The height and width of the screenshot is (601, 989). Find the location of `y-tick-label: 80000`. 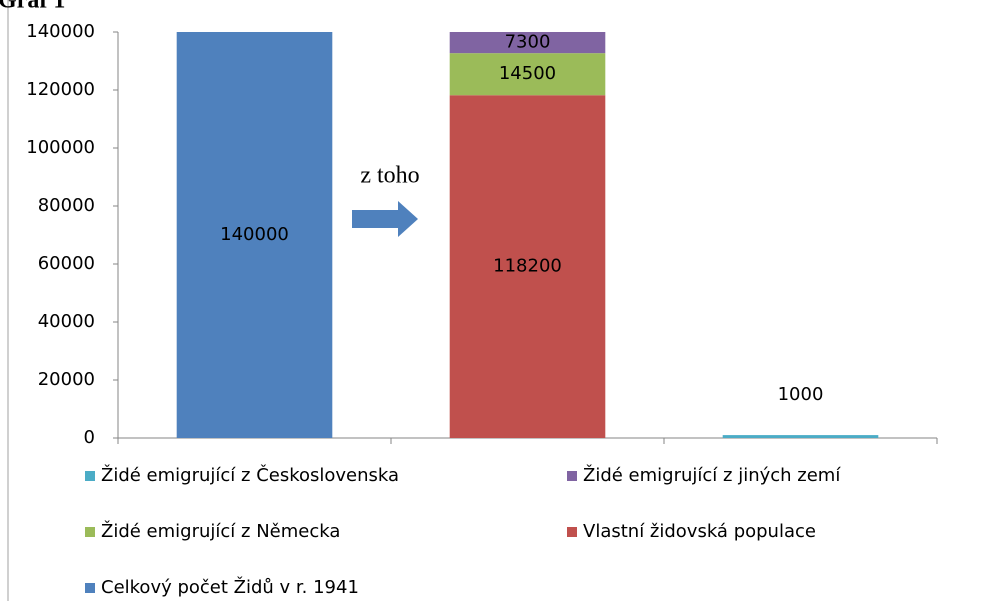

y-tick-label: 80000 is located at coordinates (66, 205).